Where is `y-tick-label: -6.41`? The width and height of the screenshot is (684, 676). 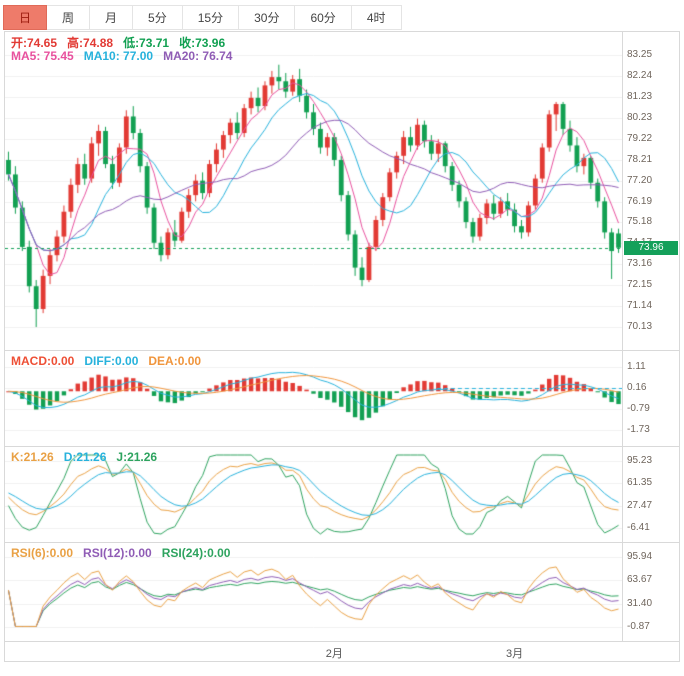 y-tick-label: -6.41 is located at coordinates (638, 528).